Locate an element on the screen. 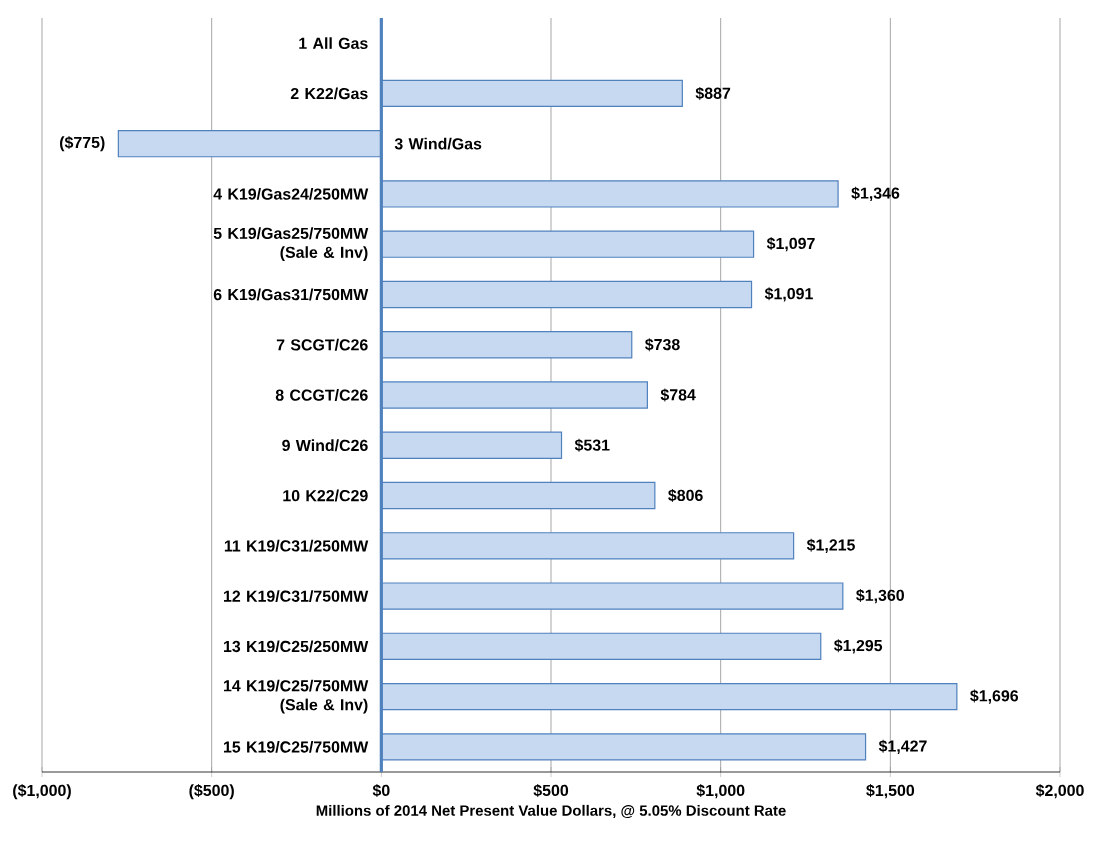 This screenshot has height=848, width=1093. data-label: $531 is located at coordinates (592, 445).